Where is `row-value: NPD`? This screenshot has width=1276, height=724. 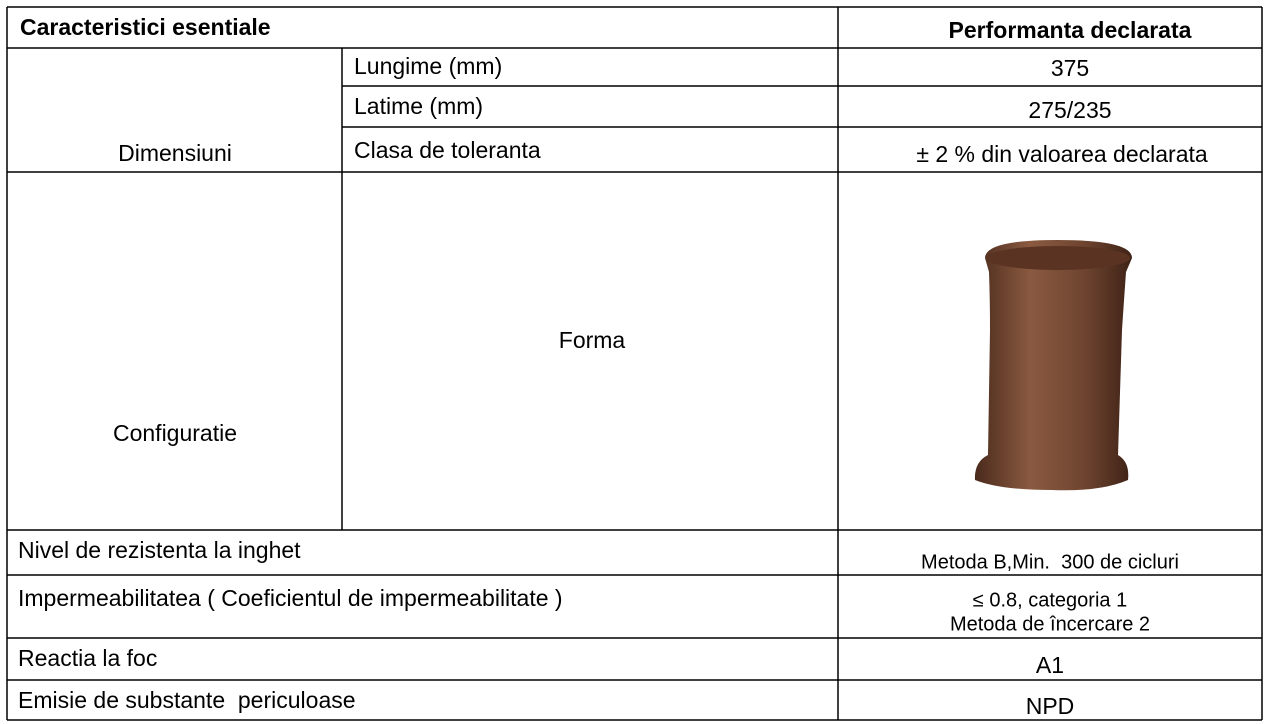
row-value: NPD is located at coordinates (1050, 706).